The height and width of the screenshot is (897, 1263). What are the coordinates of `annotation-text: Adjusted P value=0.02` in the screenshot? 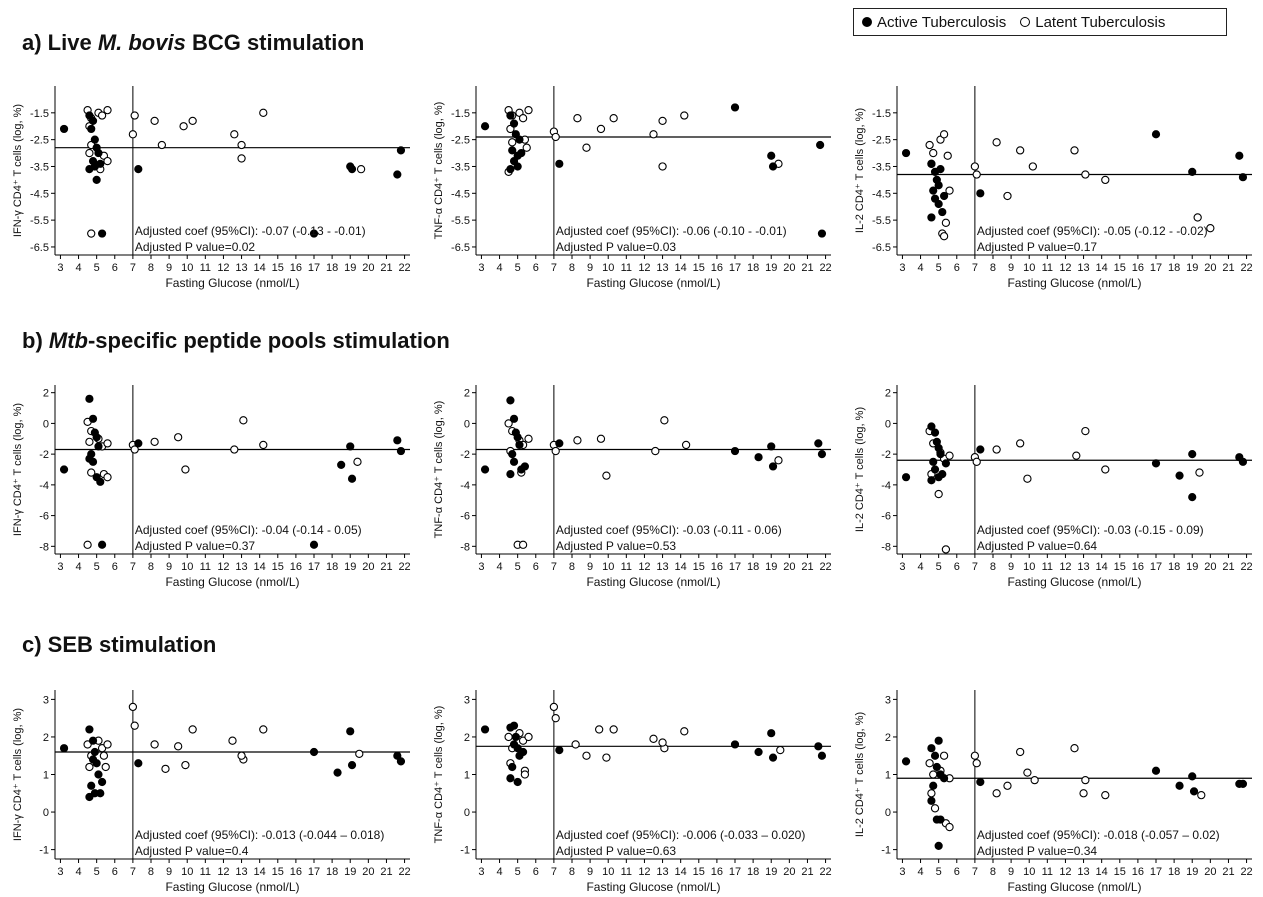 It's located at (195, 247).